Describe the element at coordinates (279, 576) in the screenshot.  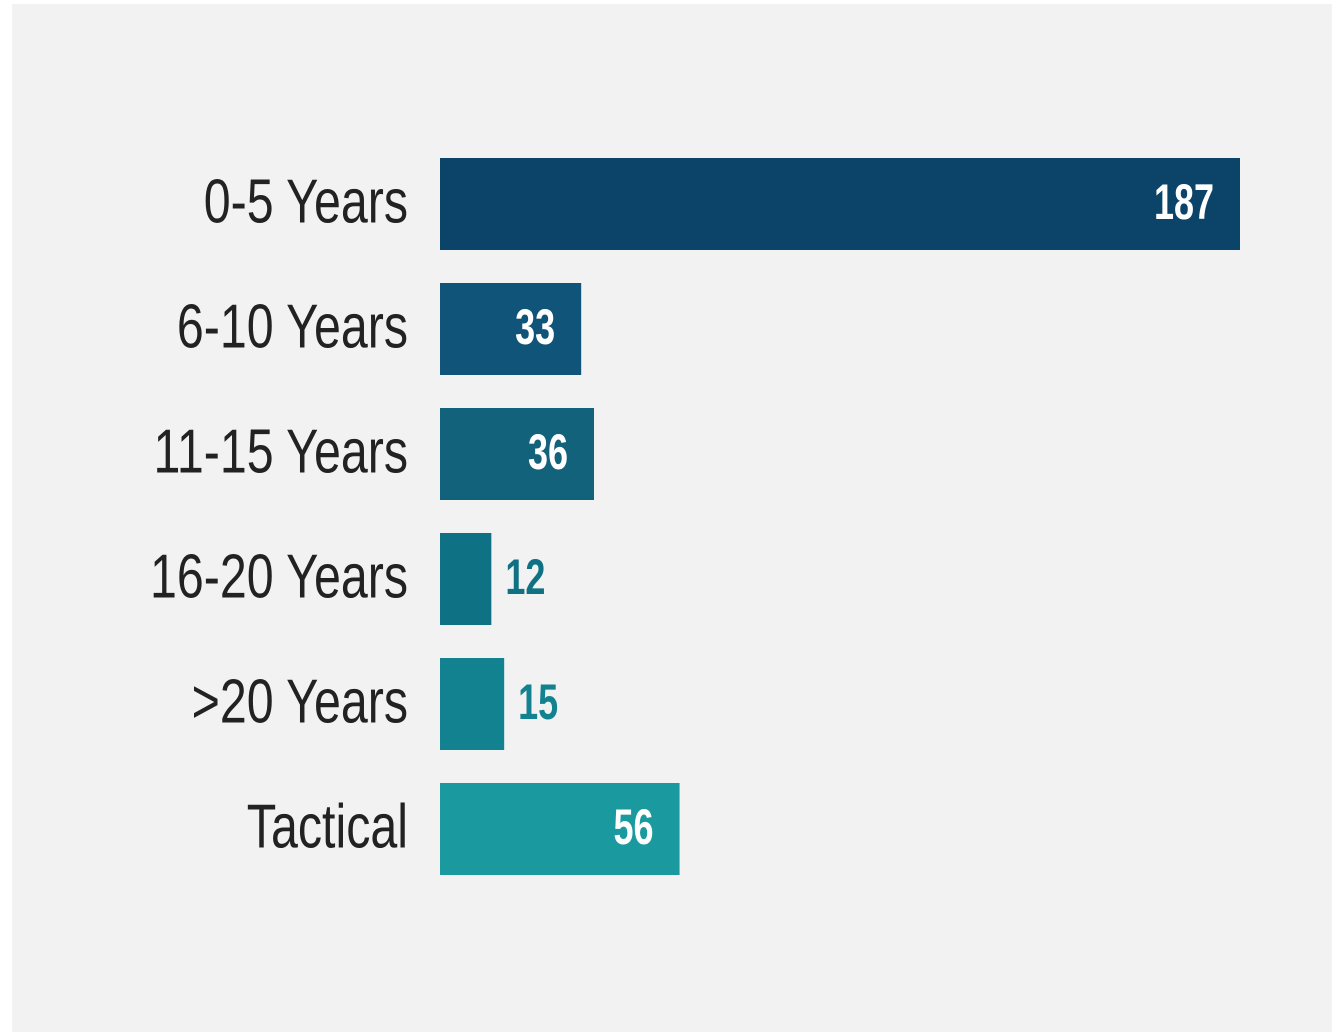
I see `category-label: 16-20 Years` at that location.